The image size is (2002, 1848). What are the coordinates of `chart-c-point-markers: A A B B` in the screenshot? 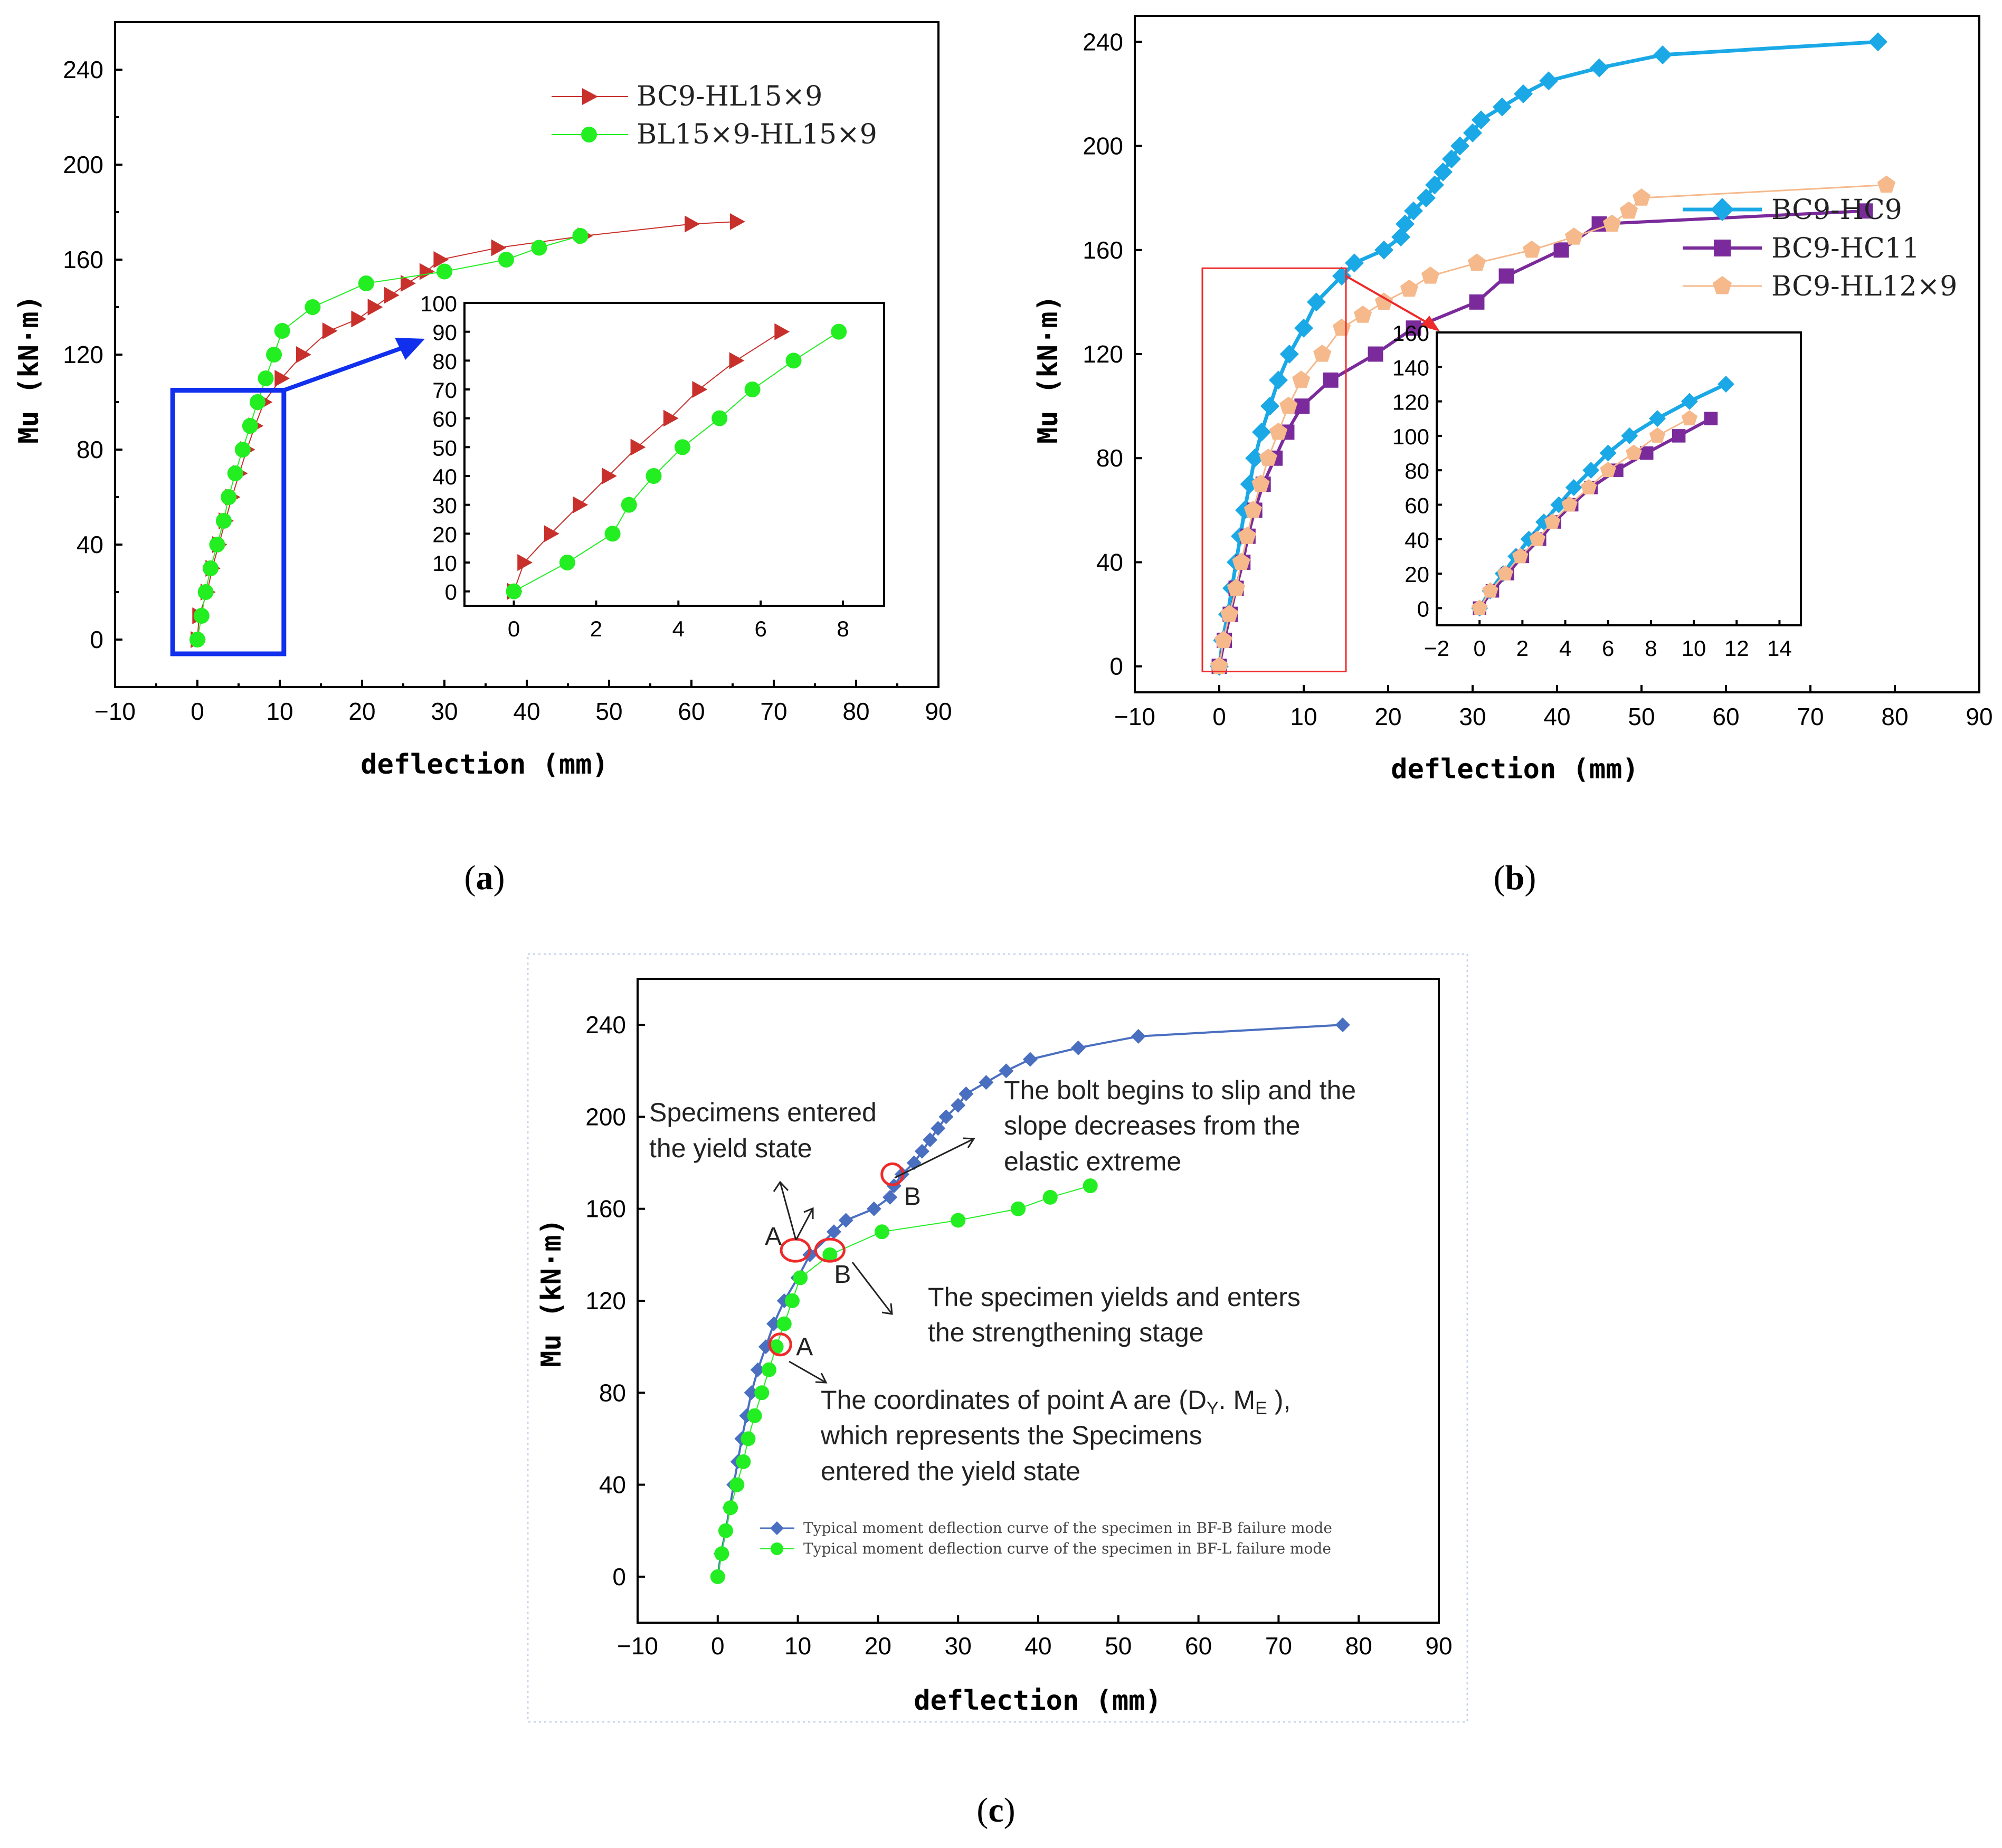 It's located at (843, 1261).